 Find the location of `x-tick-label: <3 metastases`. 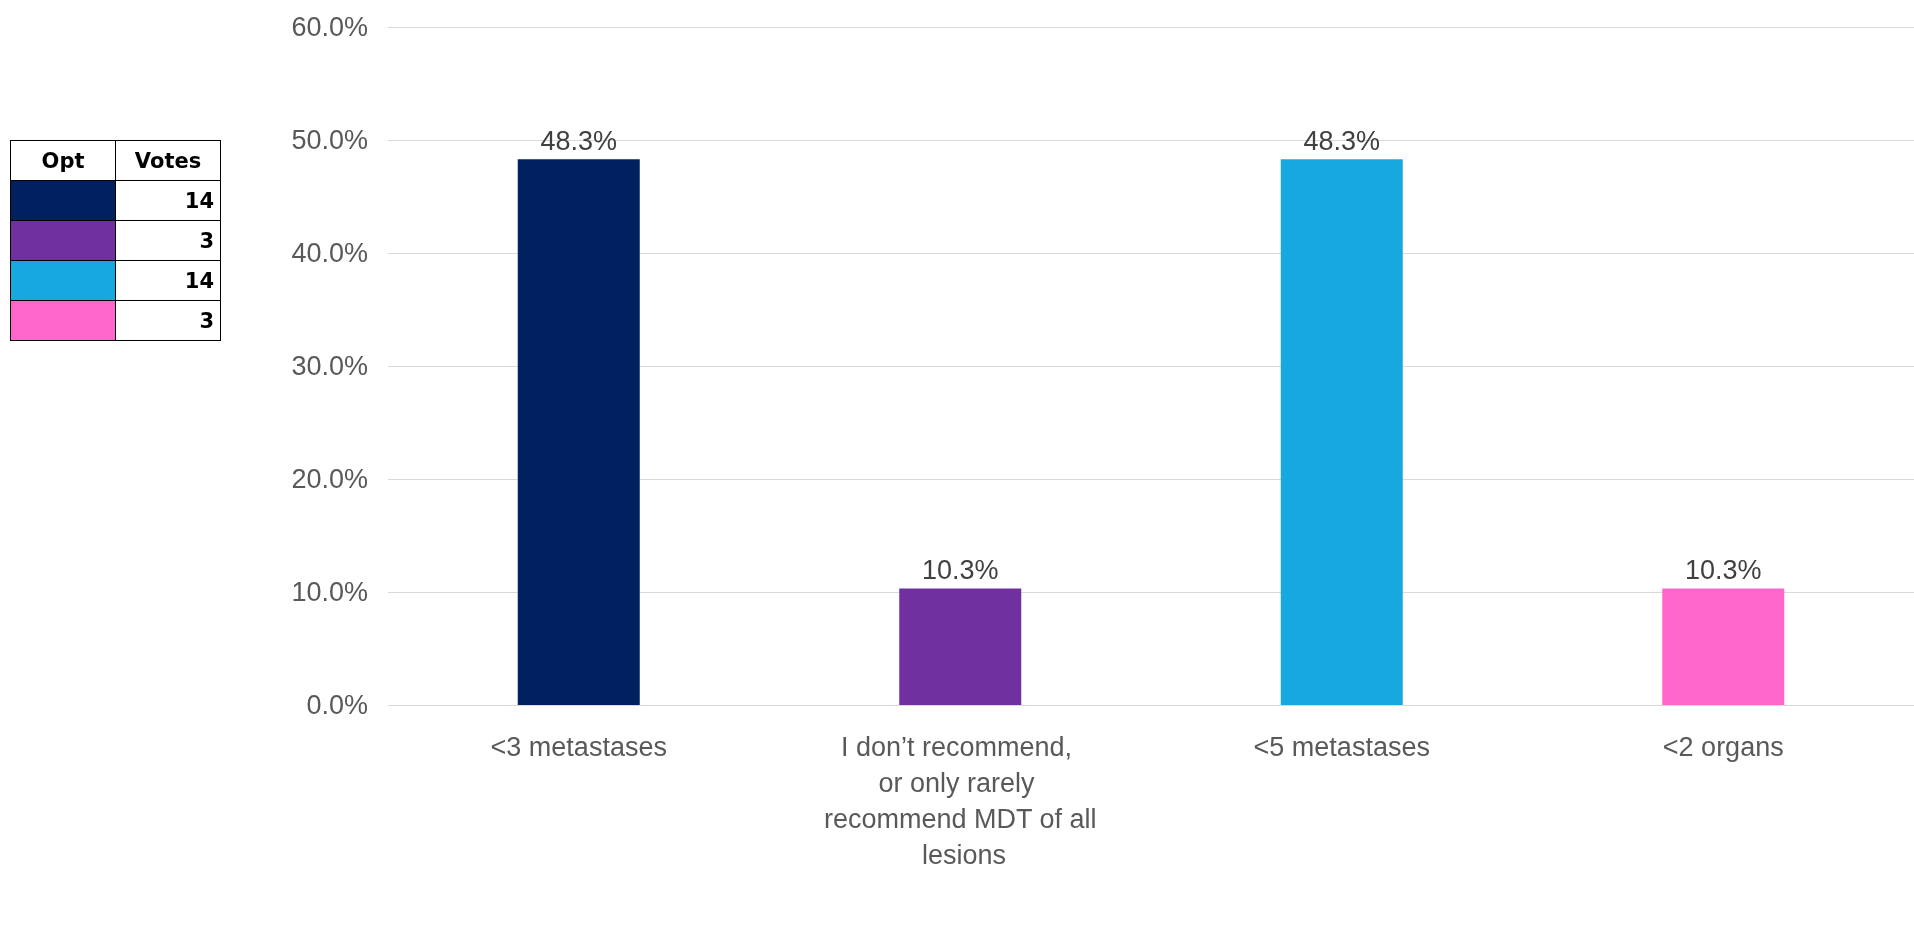

x-tick-label: <3 metastases is located at coordinates (578, 747).